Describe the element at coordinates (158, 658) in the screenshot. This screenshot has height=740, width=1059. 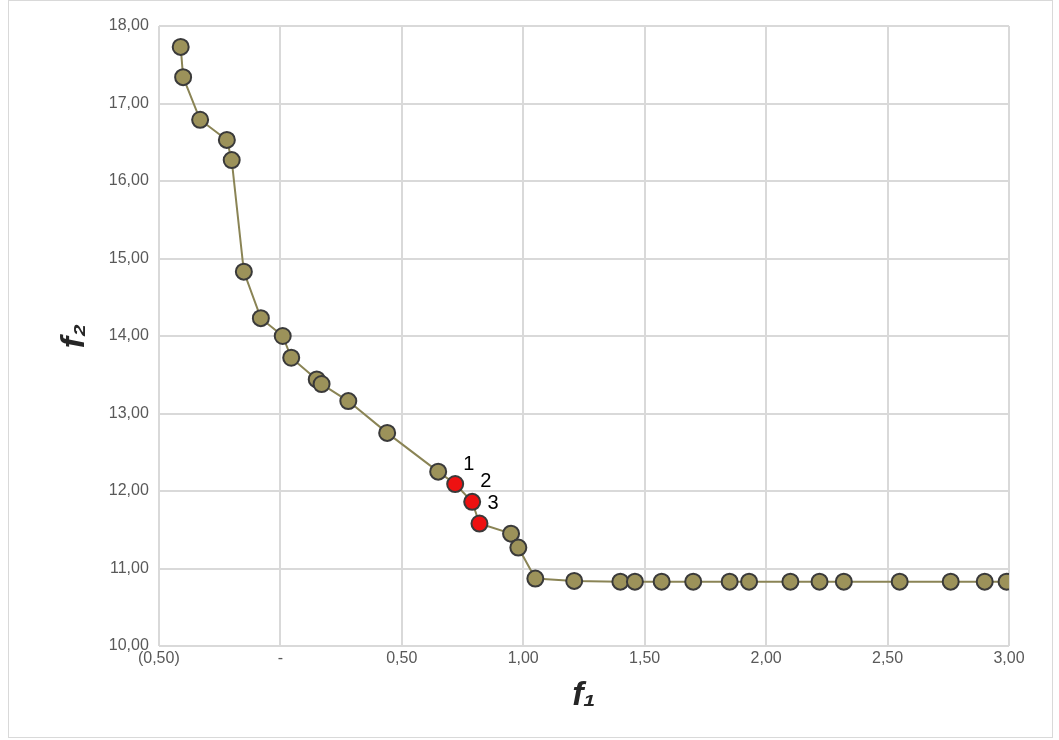
I see `x-tick-label: (0,50)` at that location.